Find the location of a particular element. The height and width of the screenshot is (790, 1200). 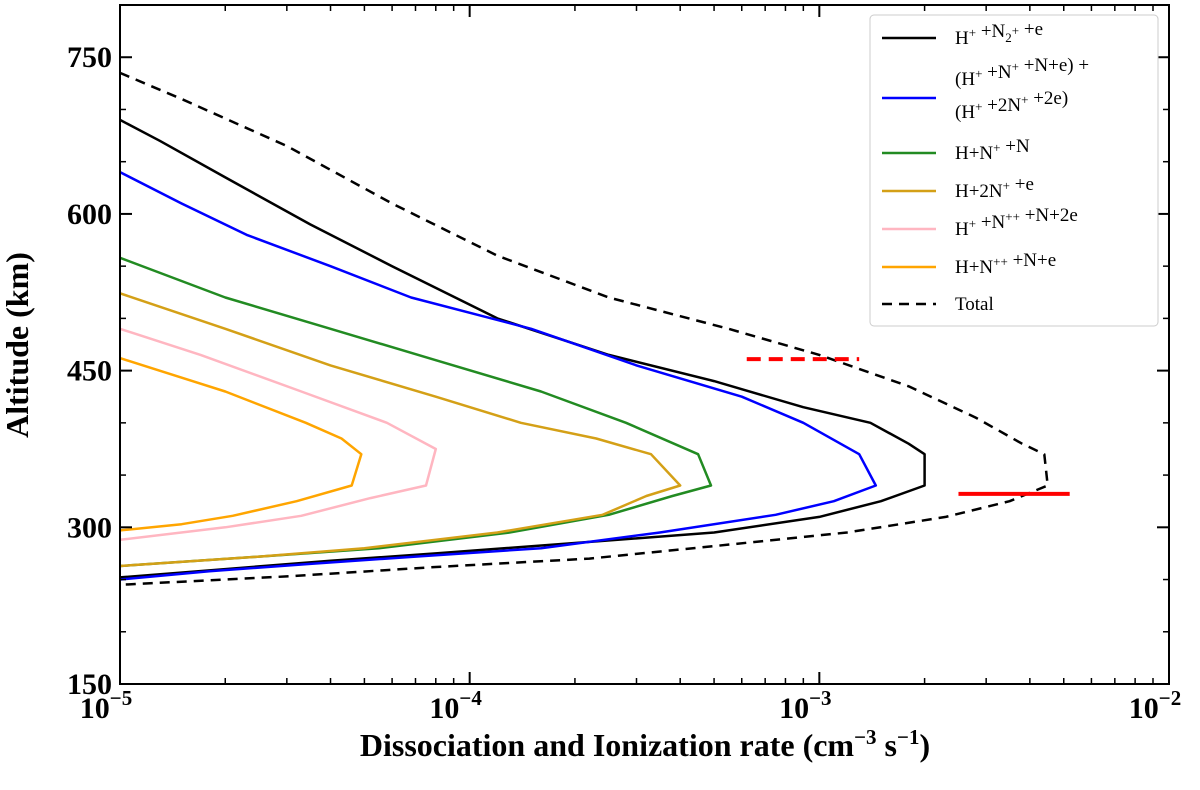

x-tick-label: 10⁻³ is located at coordinates (805, 705).